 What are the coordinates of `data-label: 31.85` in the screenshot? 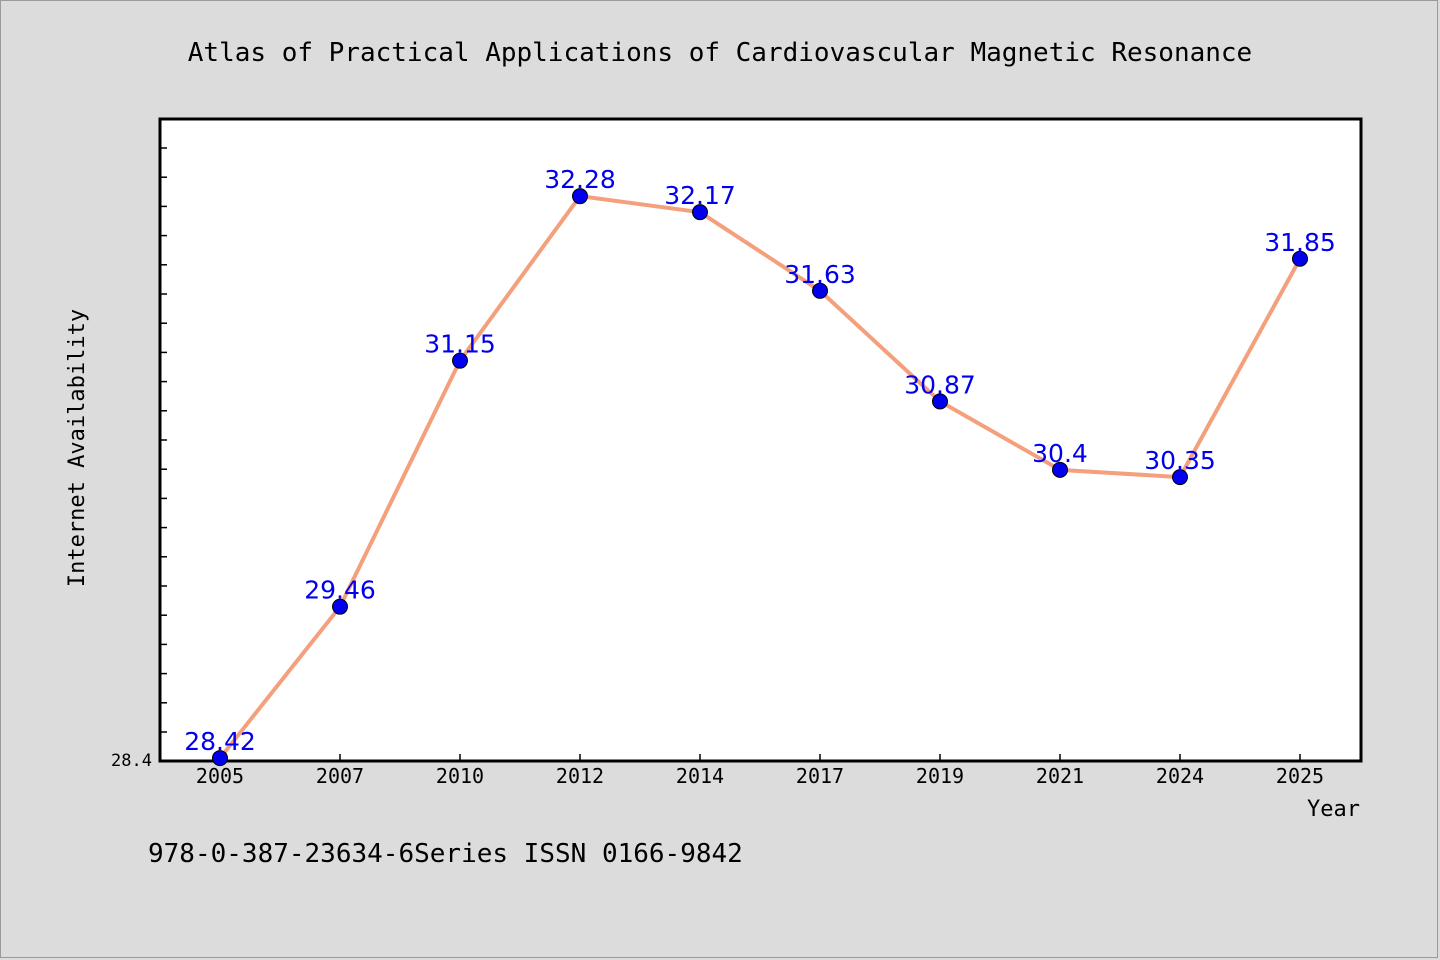 It's located at (1300, 242).